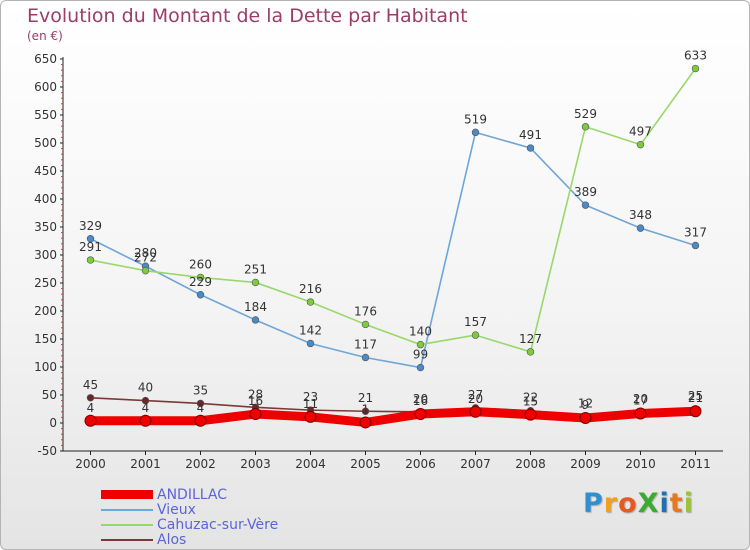  Describe the element at coordinates (365, 464) in the screenshot. I see `x-tick-label: 2005` at that location.